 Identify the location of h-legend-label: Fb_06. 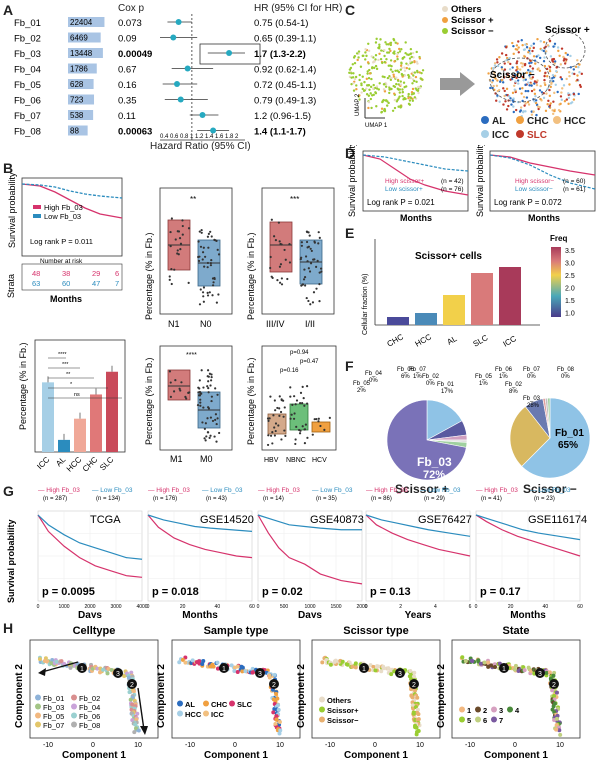
(89, 716).